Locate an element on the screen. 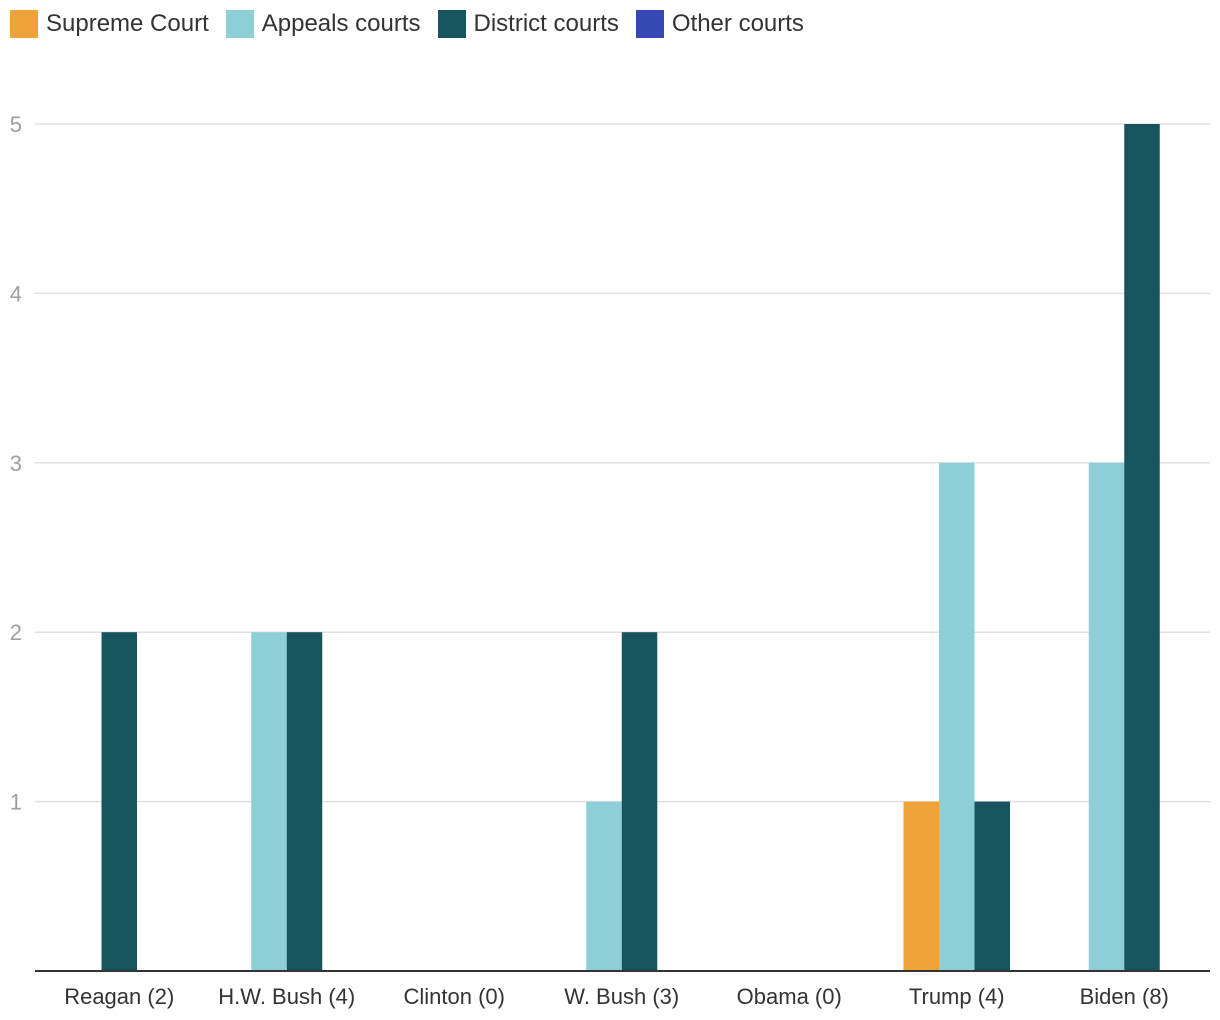  legend-item-other-courts: Other courts is located at coordinates (719, 24).